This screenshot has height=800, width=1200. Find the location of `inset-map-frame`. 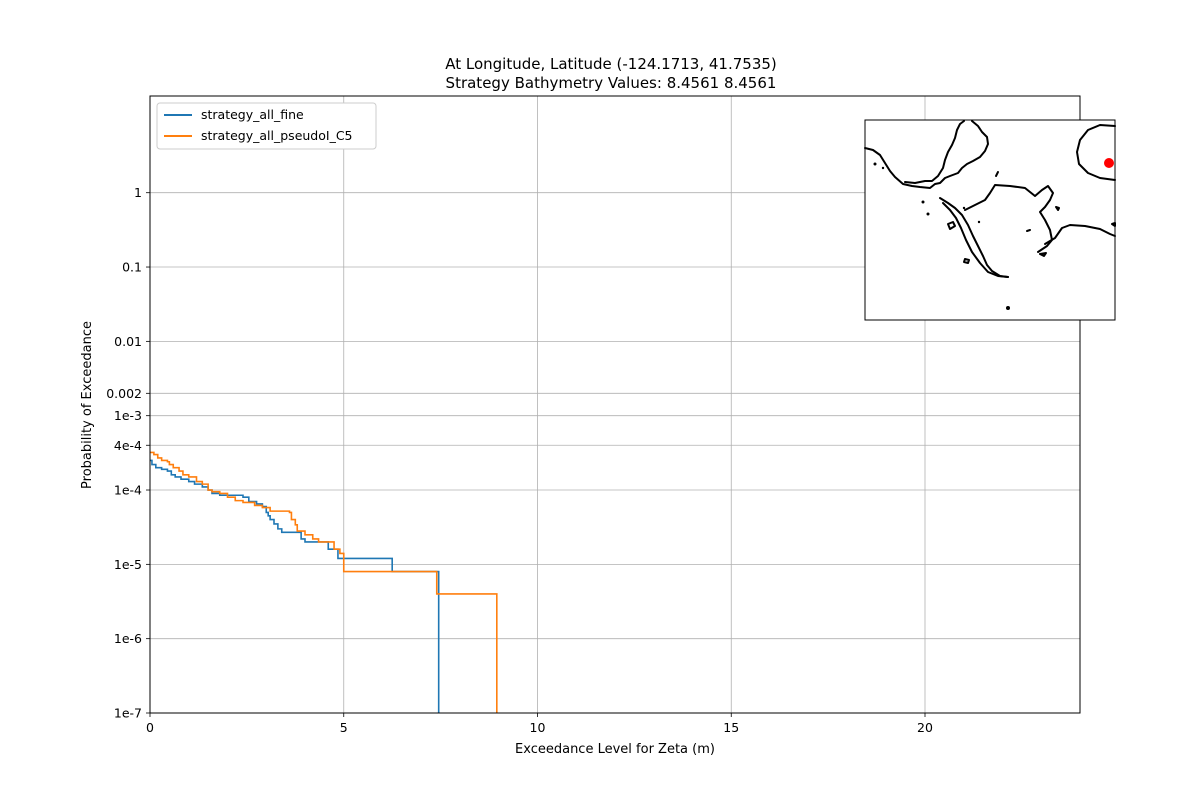

inset-map-frame is located at coordinates (990, 220).